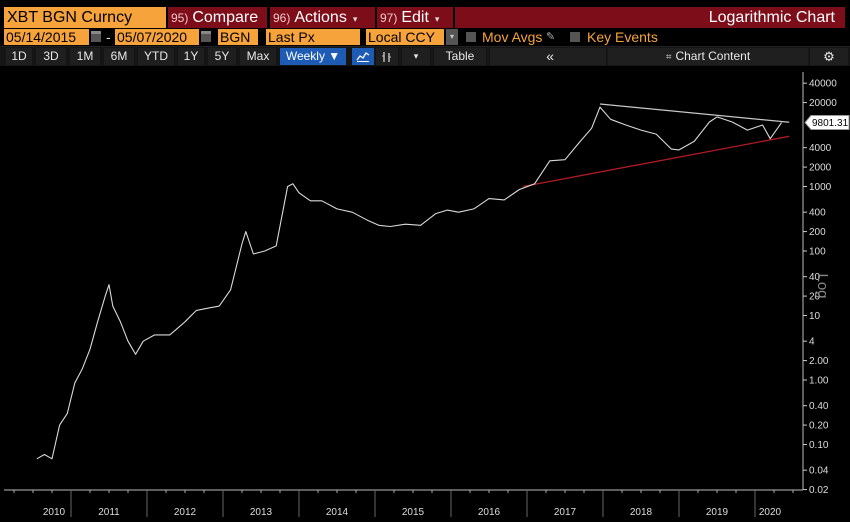 The width and height of the screenshot is (850, 522). I want to click on y-tick-label: 4, so click(812, 342).